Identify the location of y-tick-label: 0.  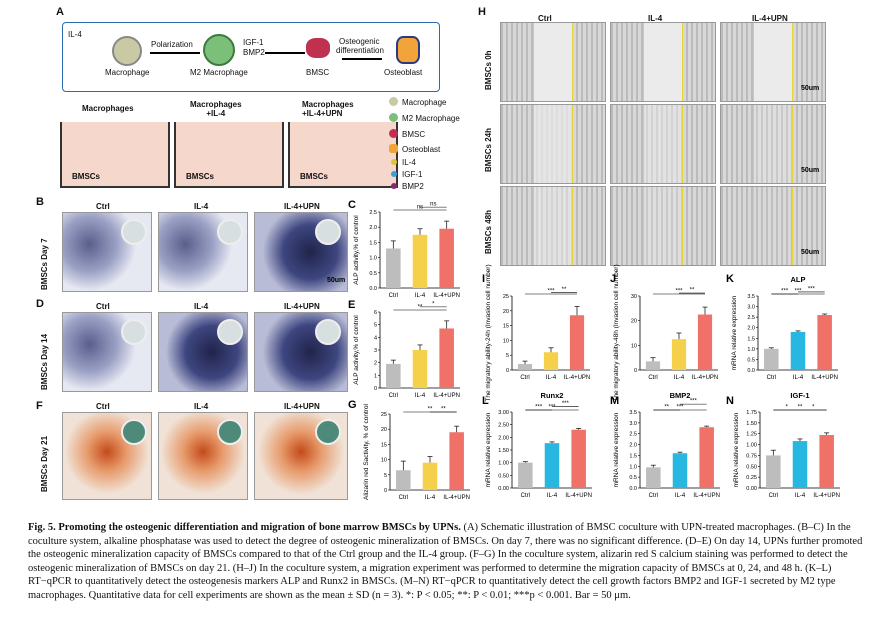
(635, 371).